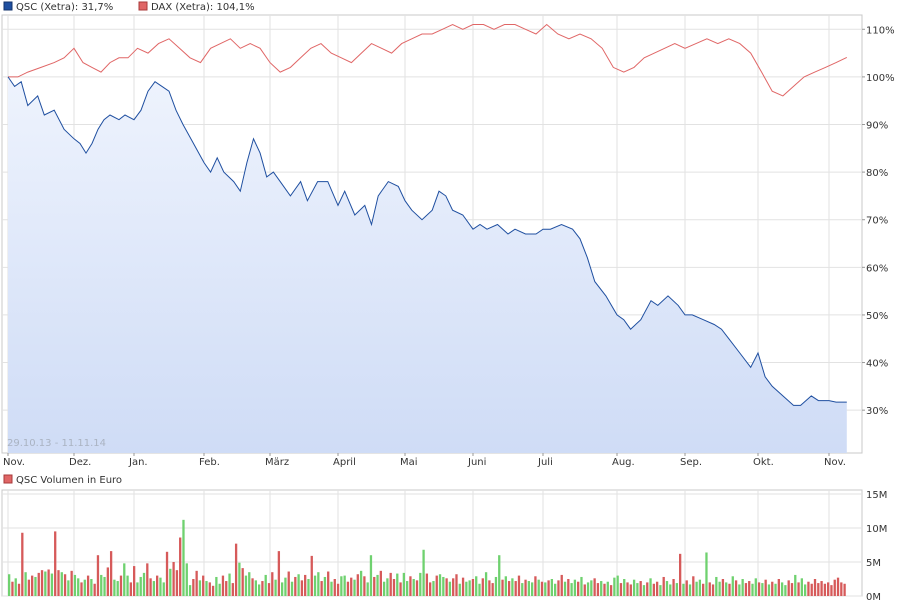 This screenshot has height=610, width=907. I want to click on price-x-tick-label: Feb., so click(209, 462).